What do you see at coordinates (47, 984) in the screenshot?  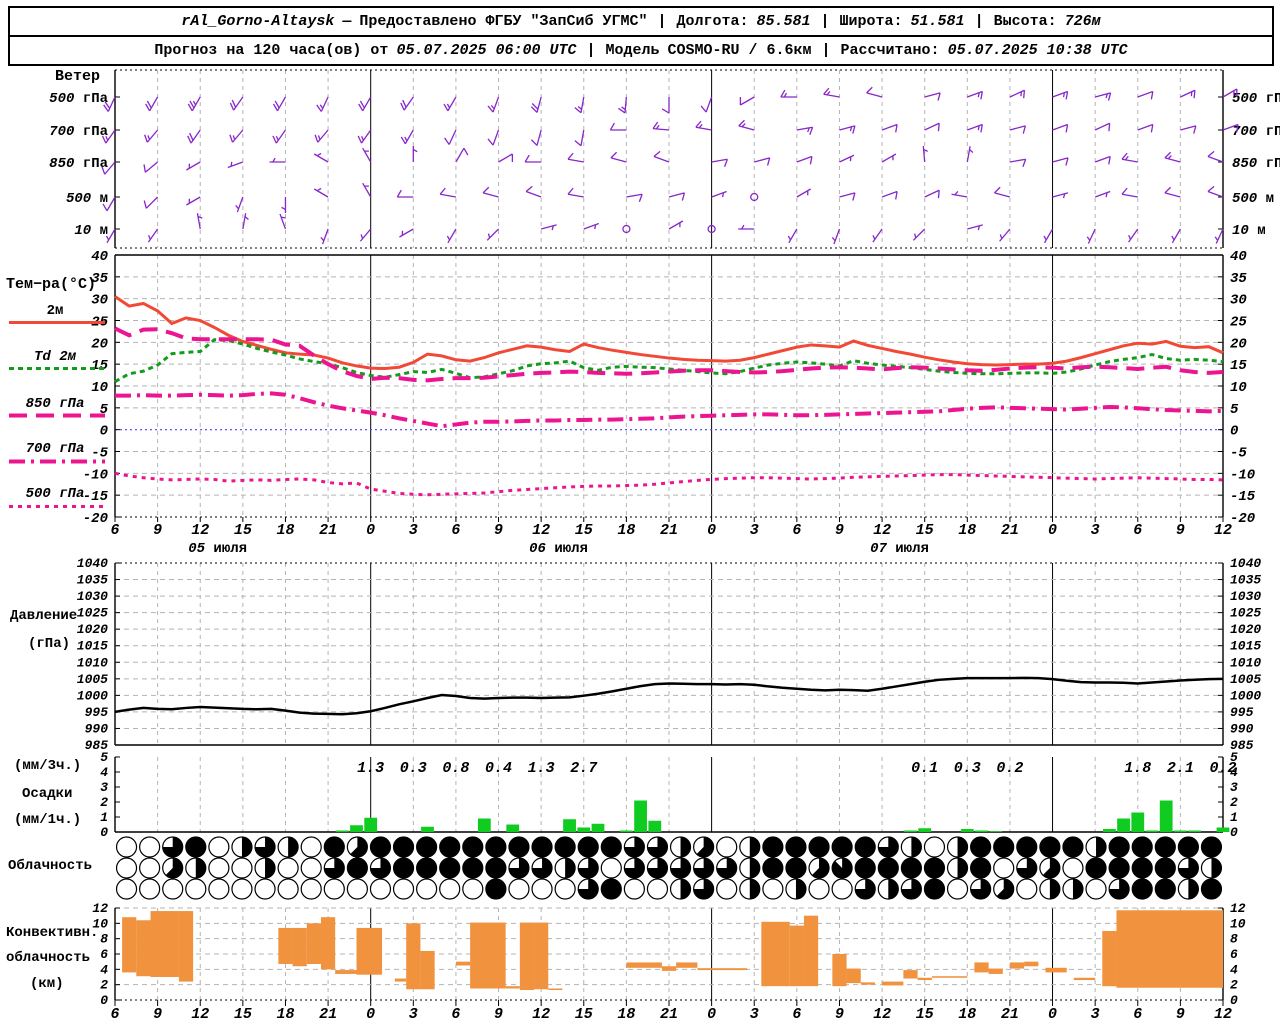 I see `conv-units-label: (км)` at bounding box center [47, 984].